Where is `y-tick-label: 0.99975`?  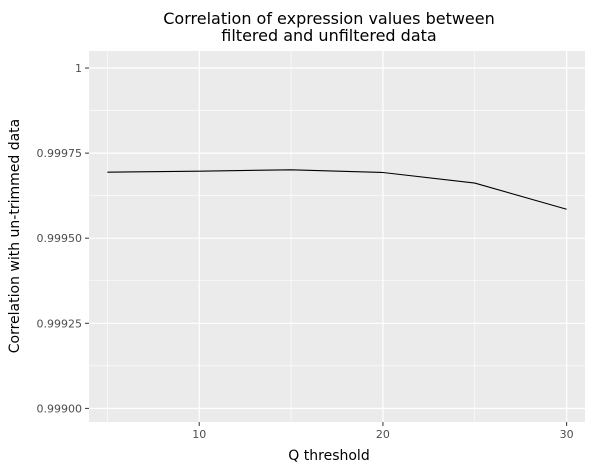
y-tick-label: 0.99975 is located at coordinates (60, 153).